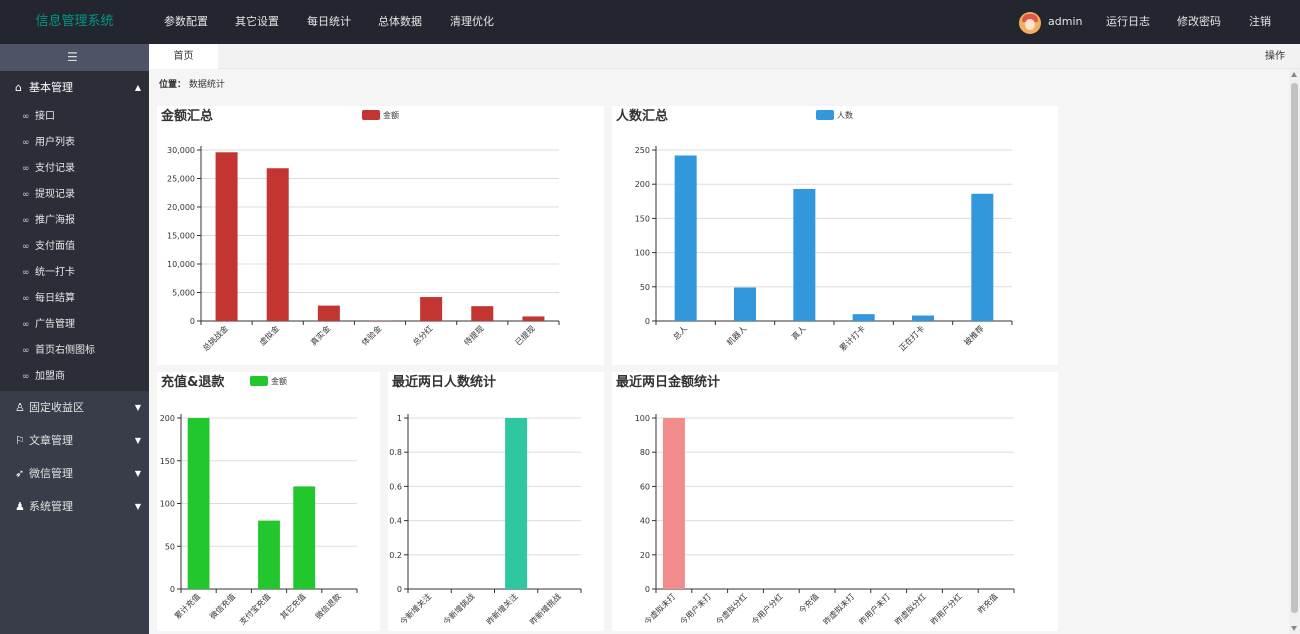  What do you see at coordinates (74, 473) in the screenshot?
I see `sidebar-group-wechat: ➶ 微信管理 ▼` at bounding box center [74, 473].